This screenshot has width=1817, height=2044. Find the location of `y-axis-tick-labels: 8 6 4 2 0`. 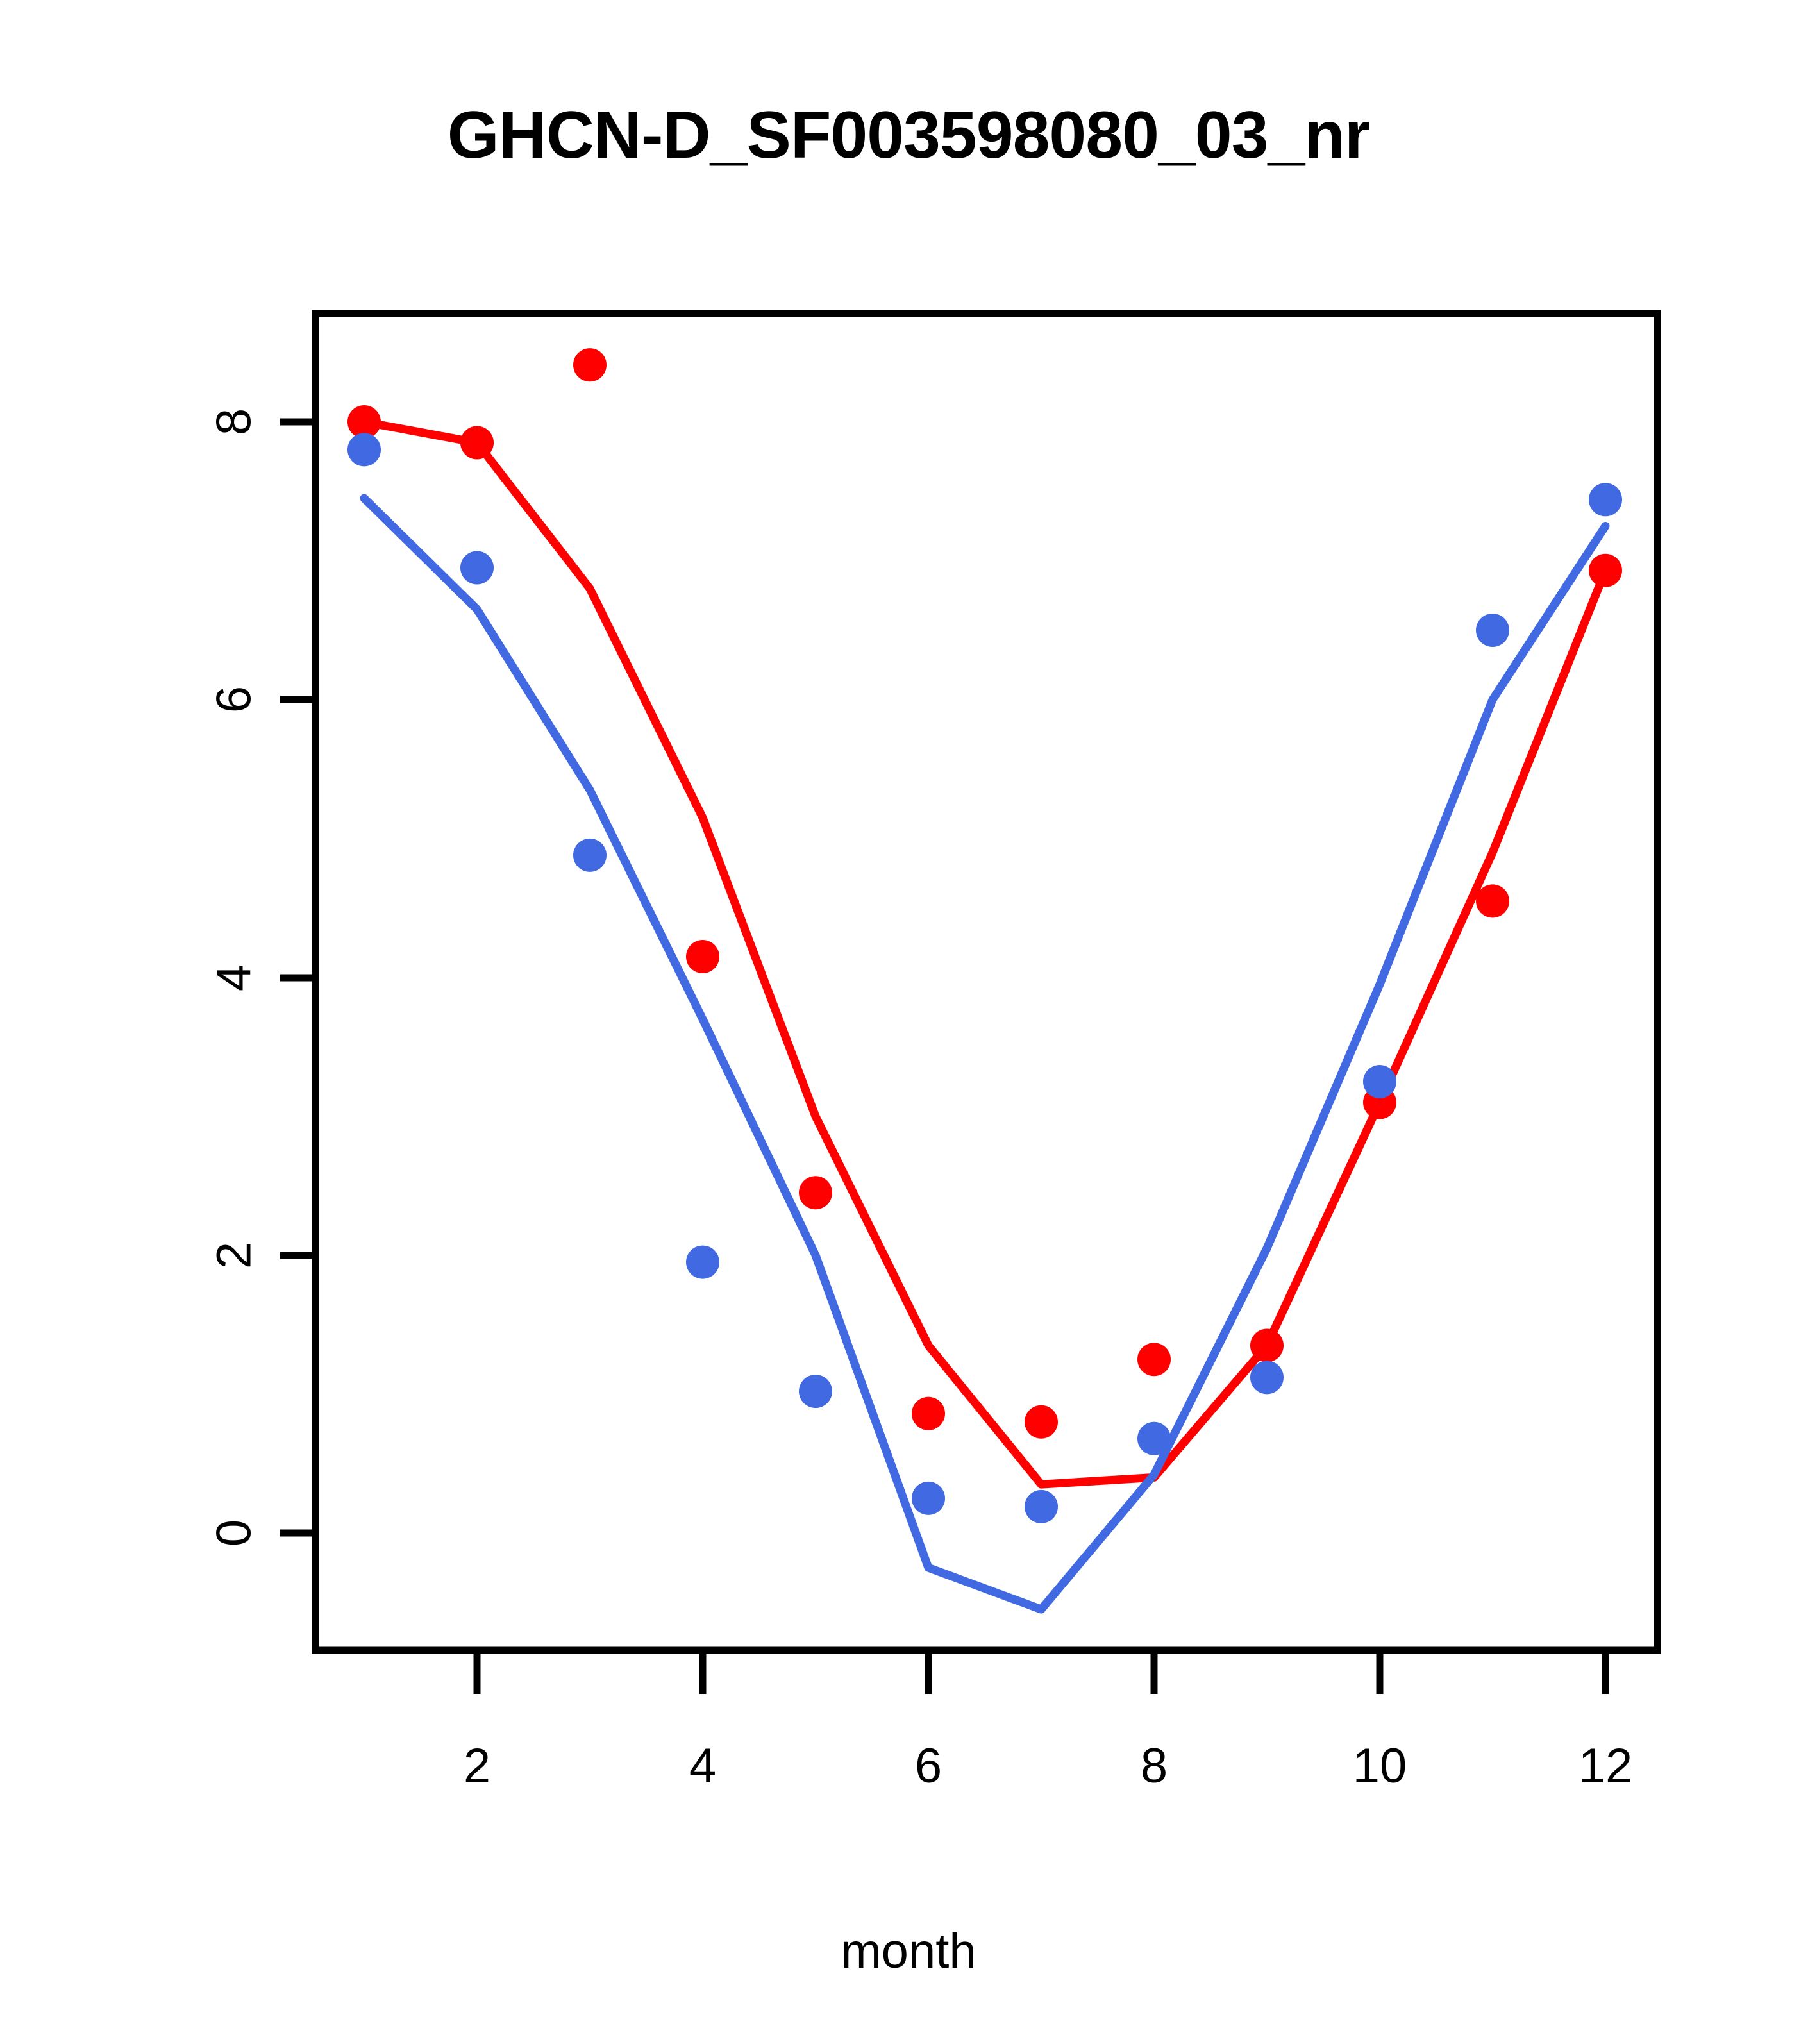

y-axis-tick-labels: 8 6 4 2 0 is located at coordinates (235, 977).